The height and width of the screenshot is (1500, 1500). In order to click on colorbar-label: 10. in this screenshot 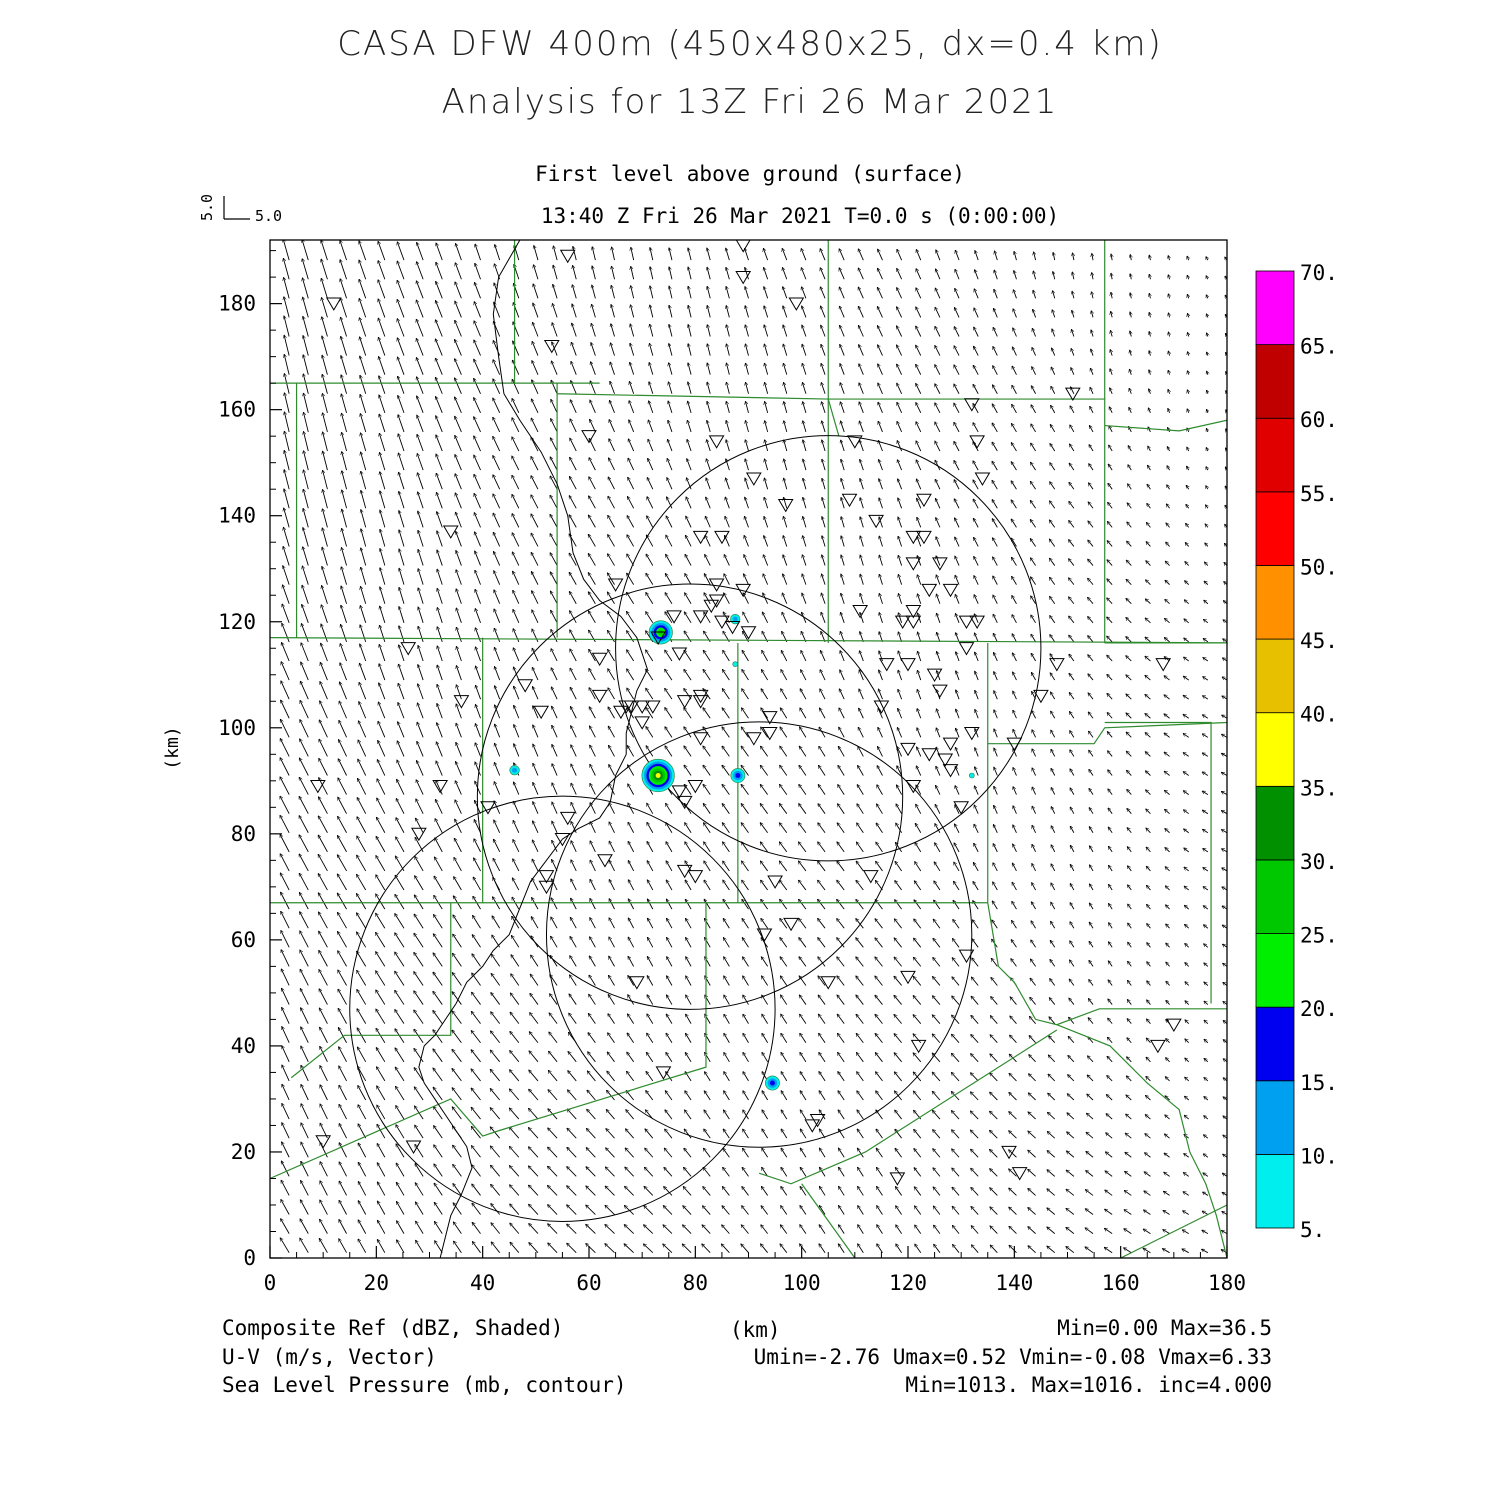, I will do `click(1319, 1156)`.